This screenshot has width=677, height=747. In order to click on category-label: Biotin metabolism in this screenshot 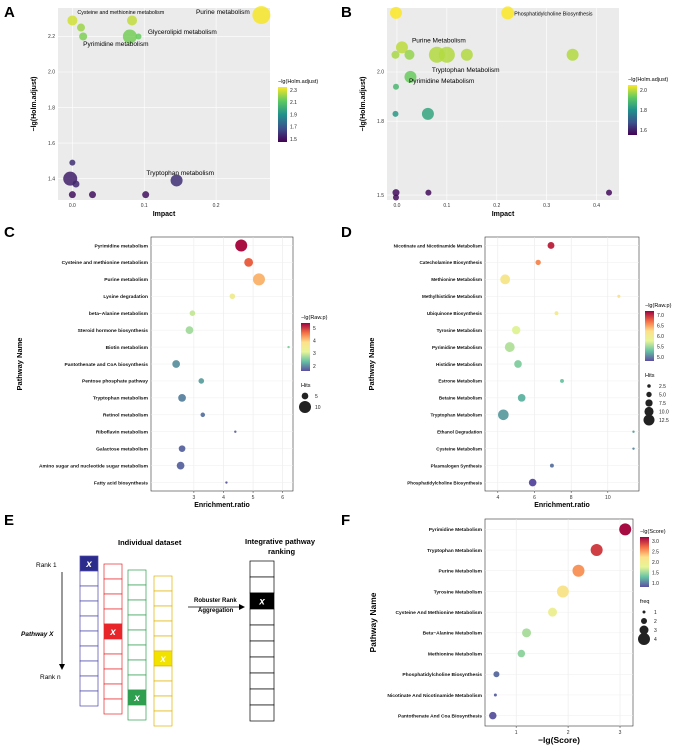, I will do `click(127, 348)`.